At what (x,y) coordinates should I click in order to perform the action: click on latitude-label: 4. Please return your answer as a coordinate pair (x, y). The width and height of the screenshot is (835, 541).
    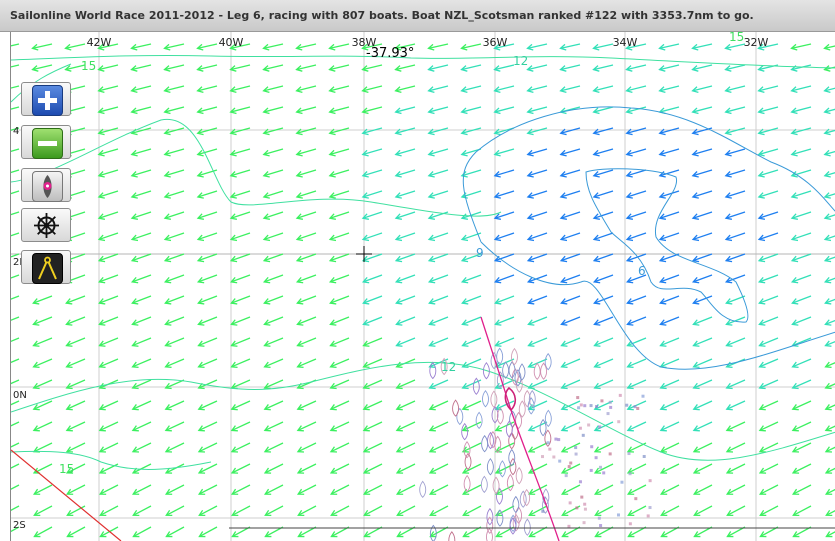
    Looking at the image, I should click on (16, 131).